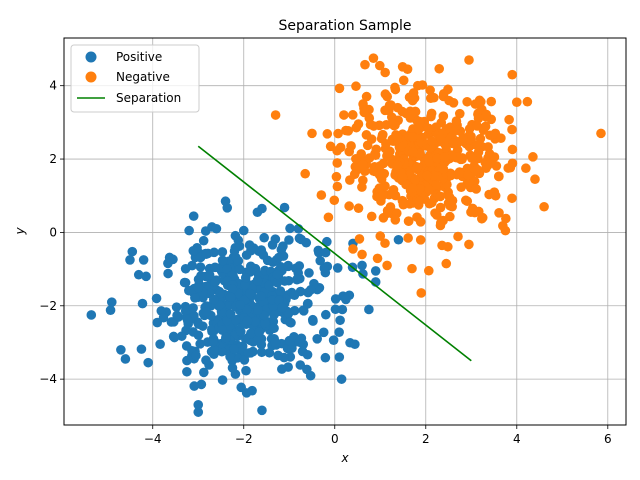 Image resolution: width=640 pixels, height=480 pixels. I want to click on y-tick-label: −4, so click(48, 379).